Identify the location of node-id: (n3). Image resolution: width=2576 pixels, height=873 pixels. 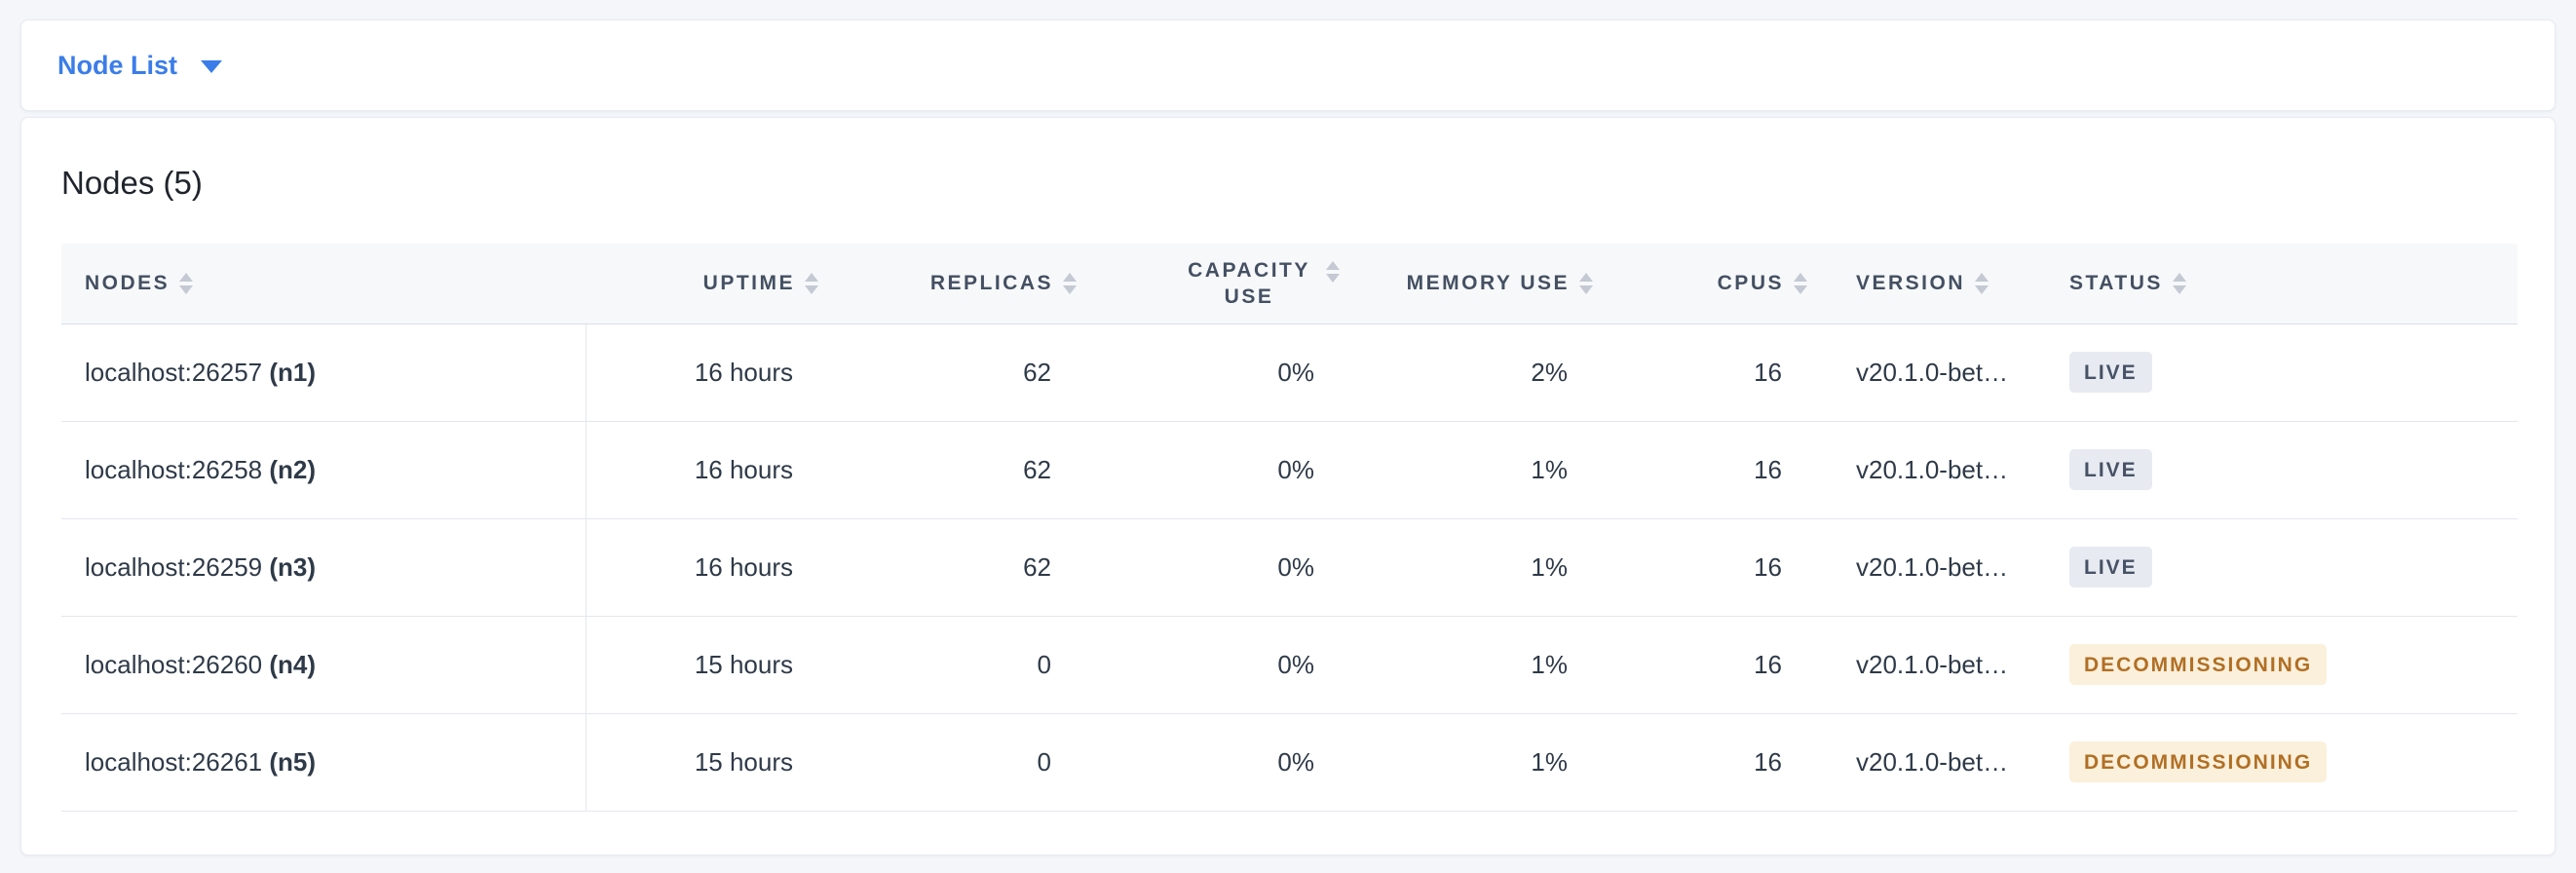
(293, 566).